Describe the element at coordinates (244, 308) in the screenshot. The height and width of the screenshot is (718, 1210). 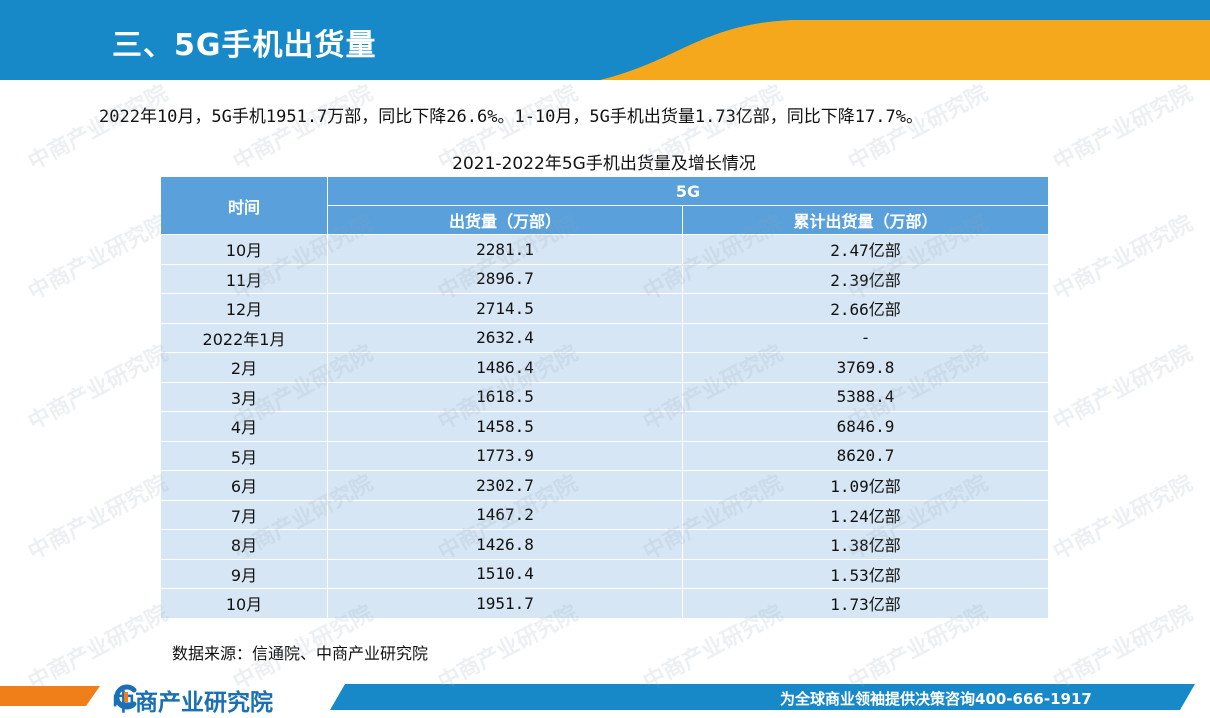
I see `cell-time: 12月` at that location.